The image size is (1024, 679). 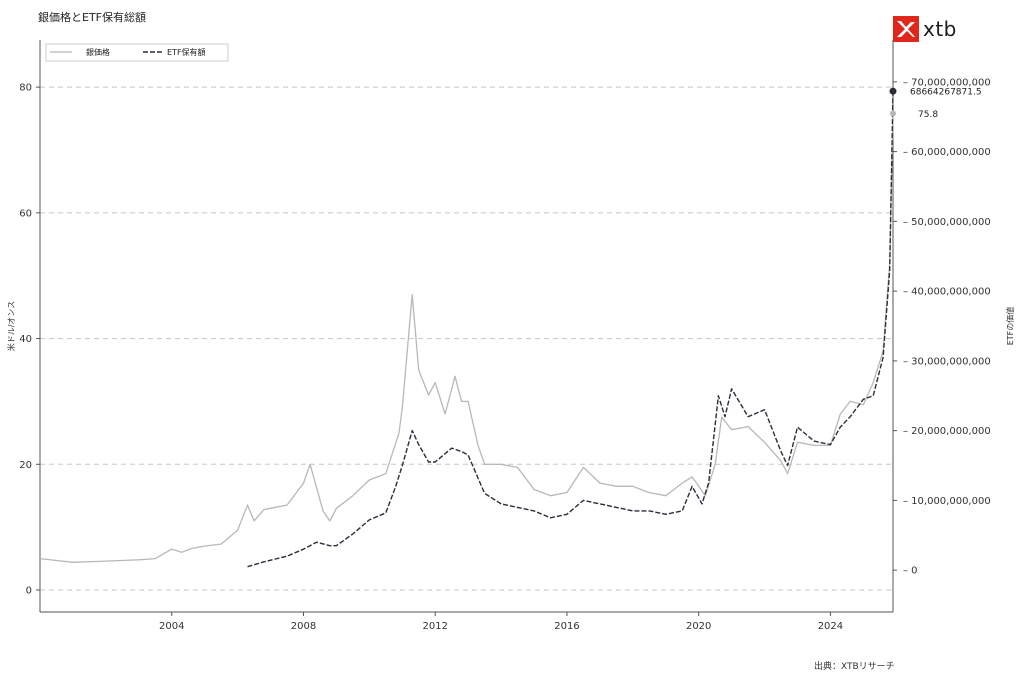 I want to click on source-note: 出典：XTBリサーチ, so click(x=854, y=667).